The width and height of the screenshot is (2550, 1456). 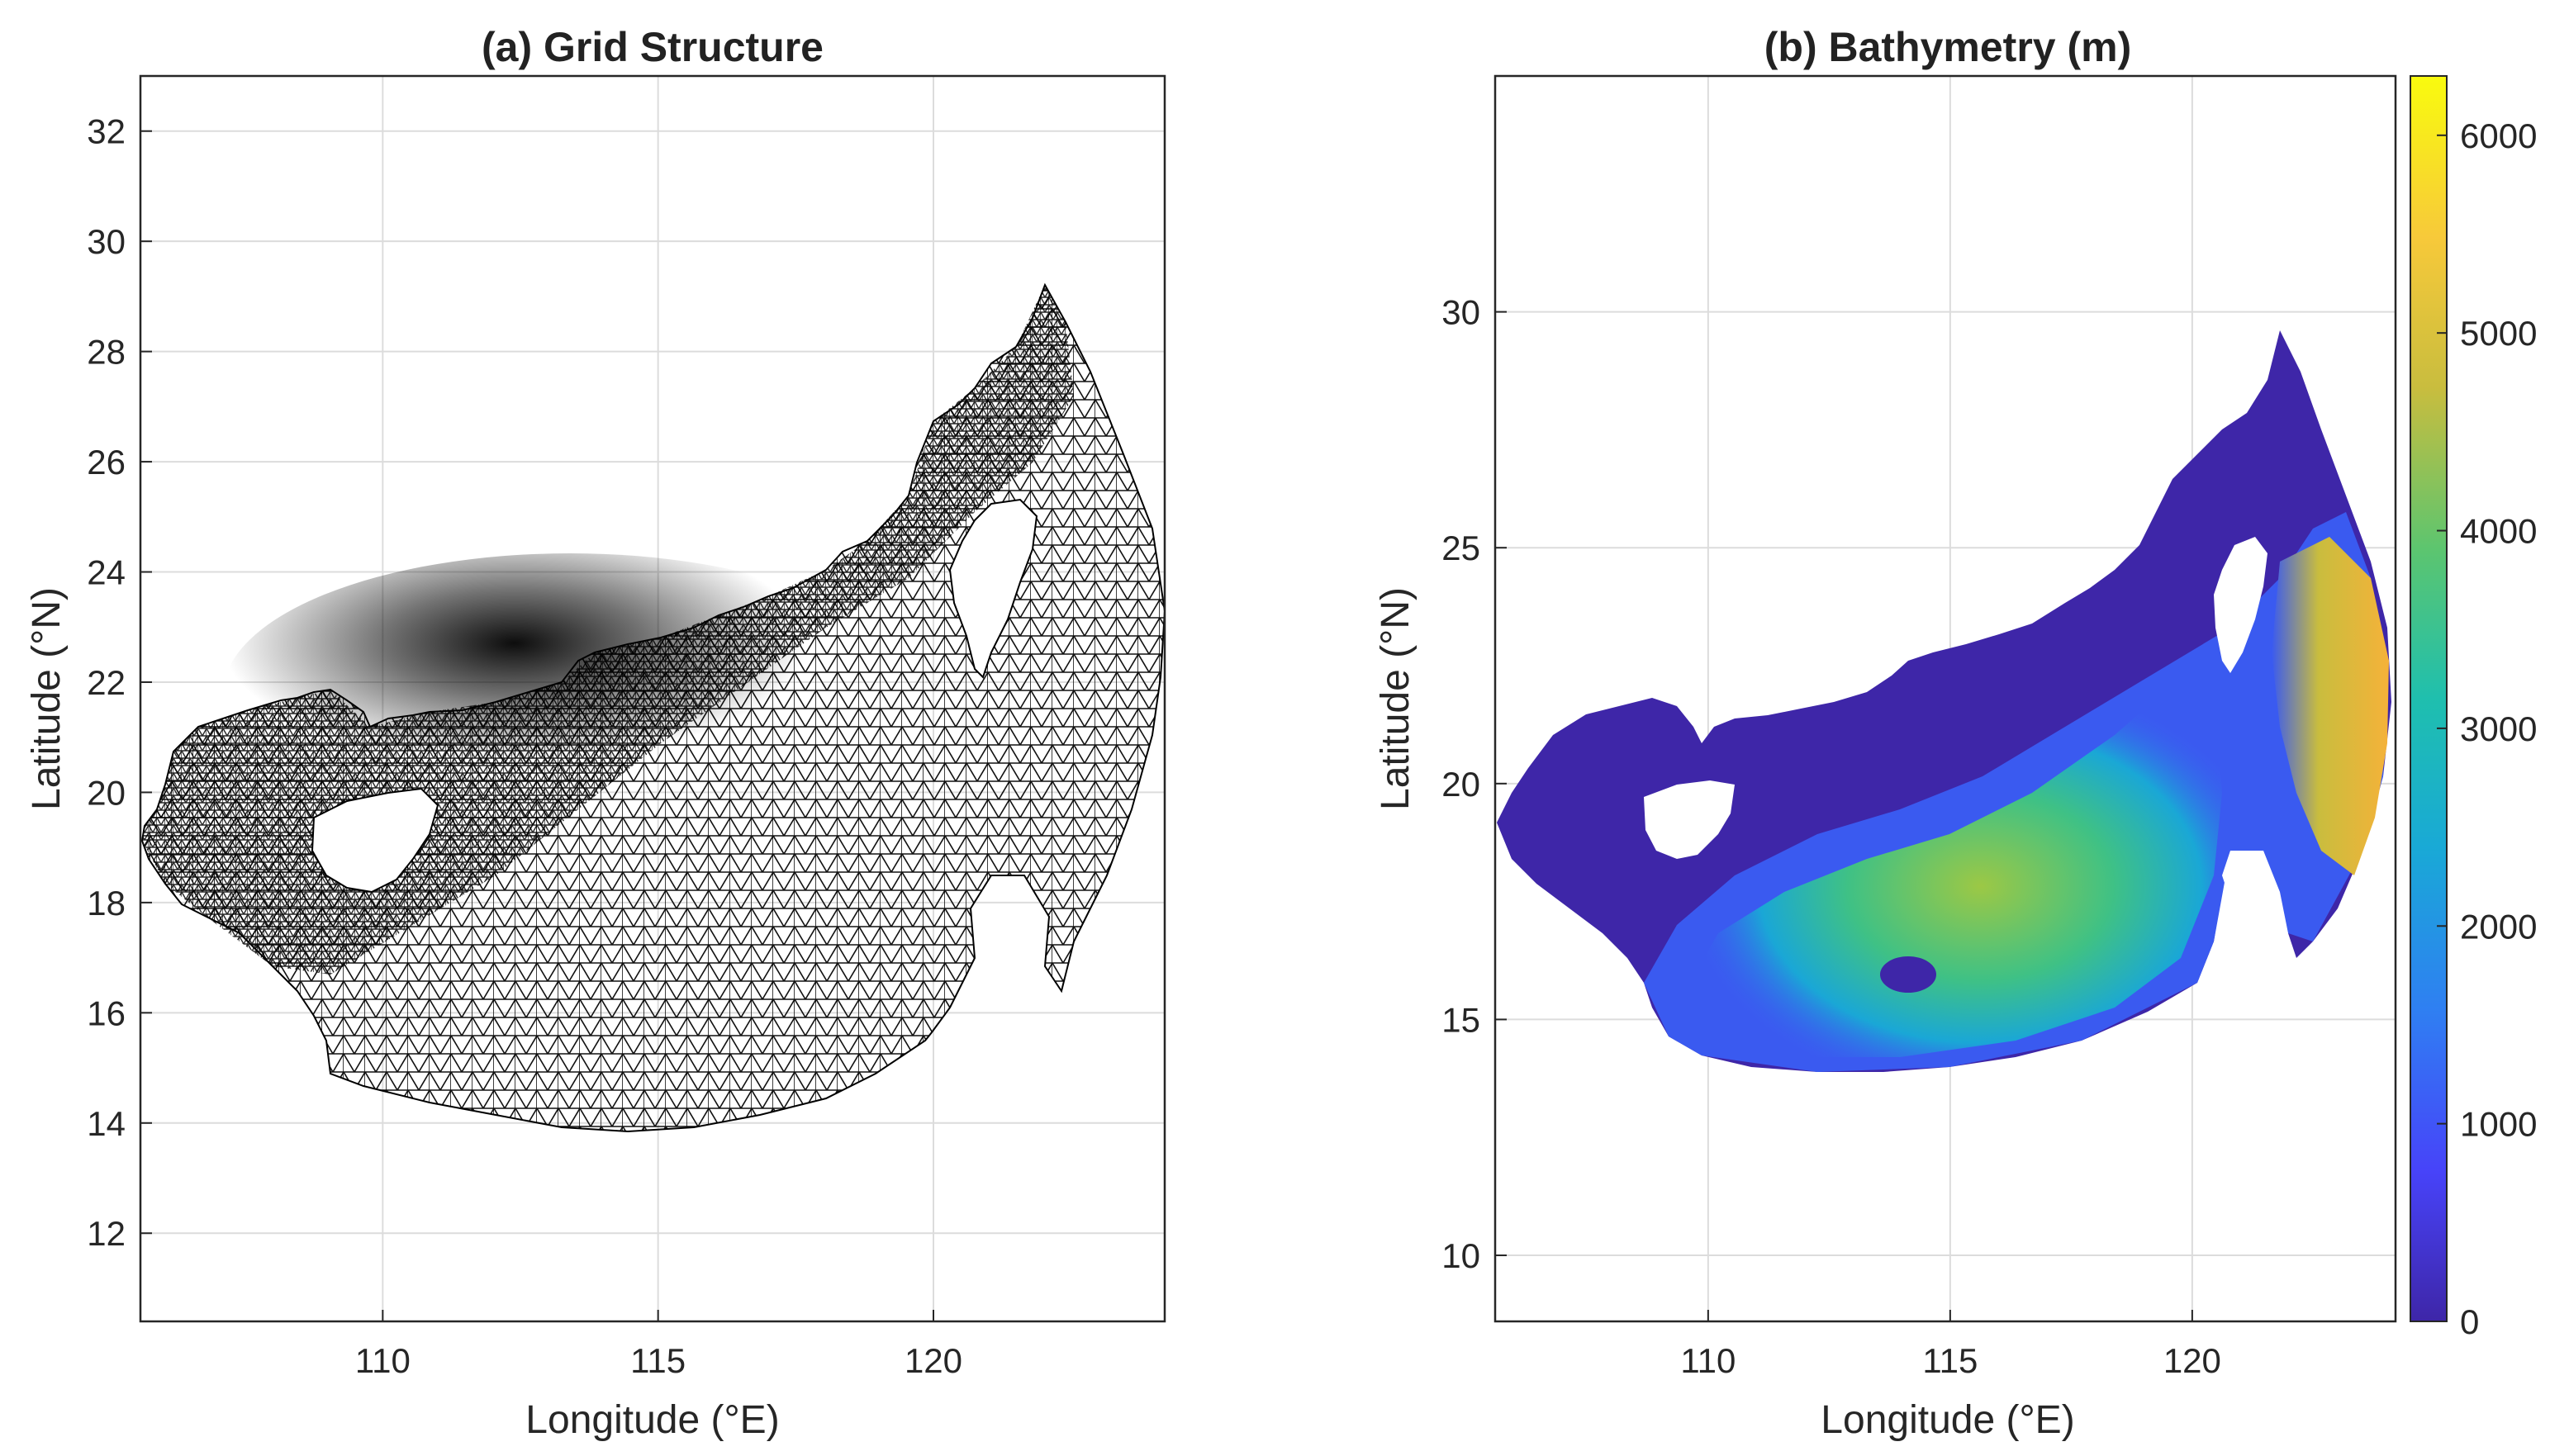 I want to click on philippine-sea-deep, so click(x=2331, y=706).